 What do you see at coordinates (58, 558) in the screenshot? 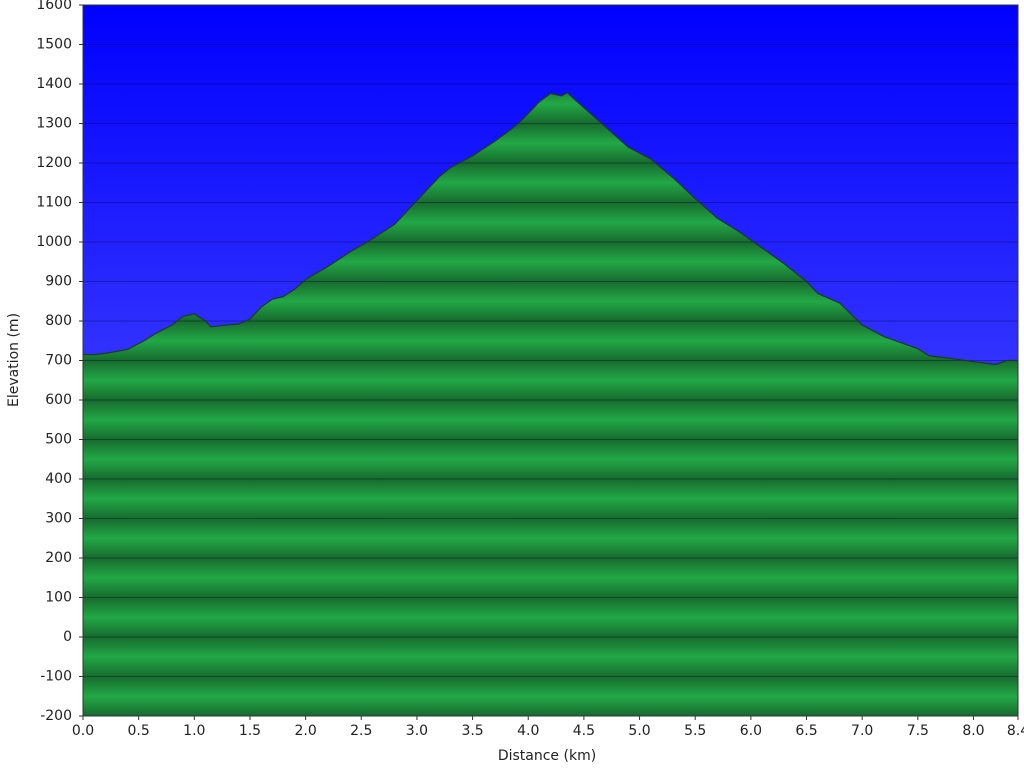
I see `y-tick-label: 200` at bounding box center [58, 558].